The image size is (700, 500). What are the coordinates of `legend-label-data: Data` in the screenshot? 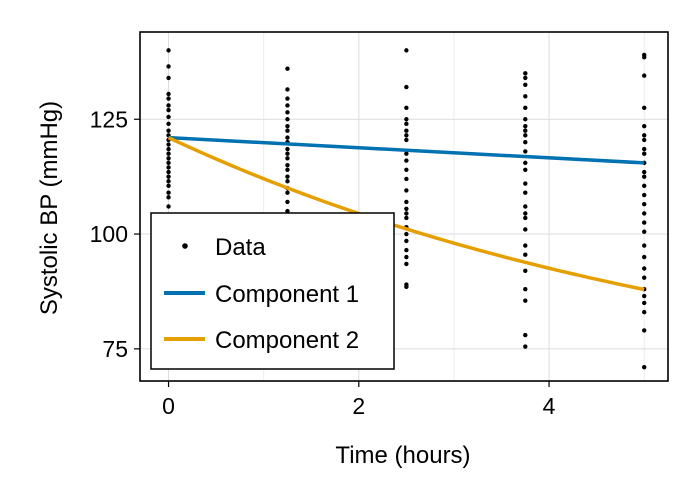 It's located at (240, 247).